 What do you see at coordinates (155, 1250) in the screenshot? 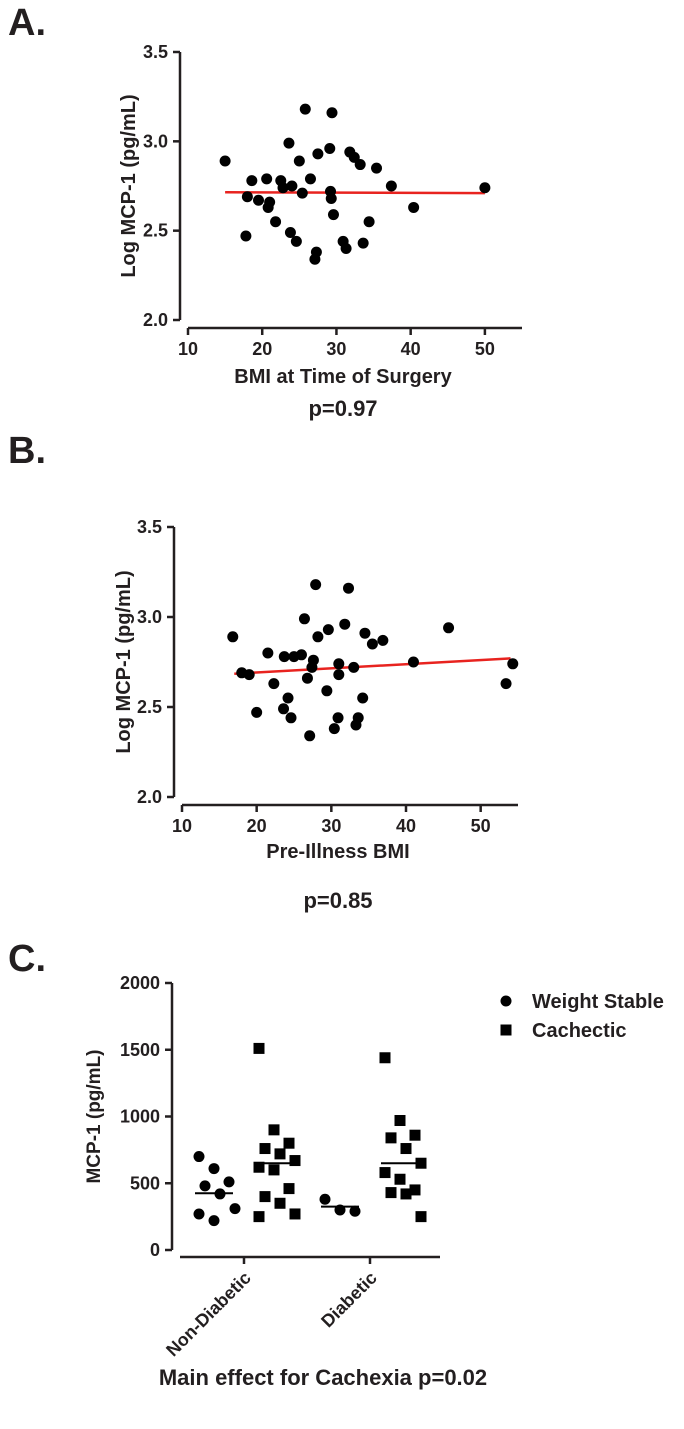
I see `y-tick-label: 0` at bounding box center [155, 1250].